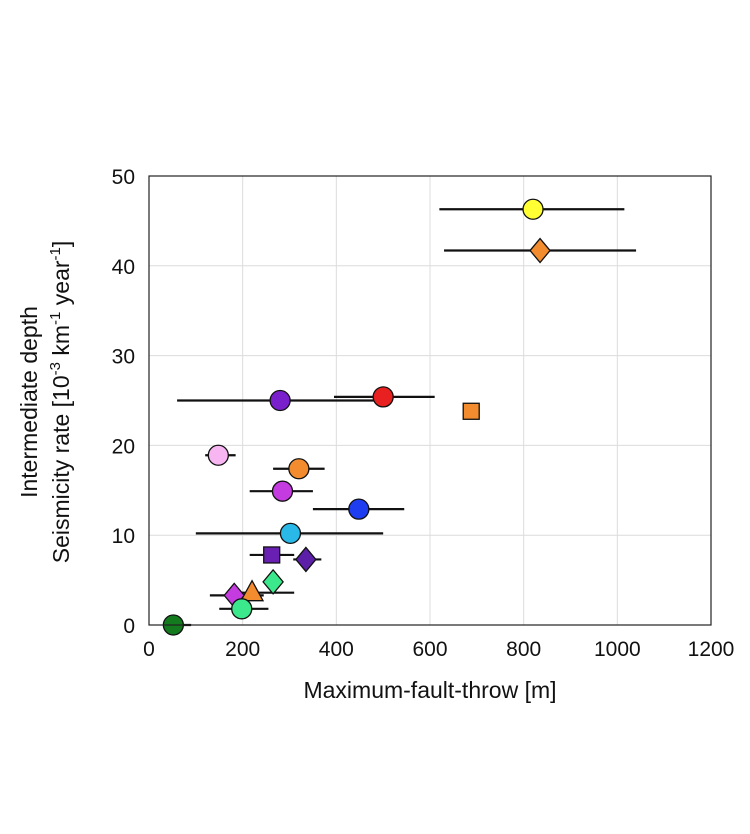 This screenshot has height=834, width=750. What do you see at coordinates (29, 402) in the screenshot?
I see `y-axis-title-line1: Intermediate depth` at bounding box center [29, 402].